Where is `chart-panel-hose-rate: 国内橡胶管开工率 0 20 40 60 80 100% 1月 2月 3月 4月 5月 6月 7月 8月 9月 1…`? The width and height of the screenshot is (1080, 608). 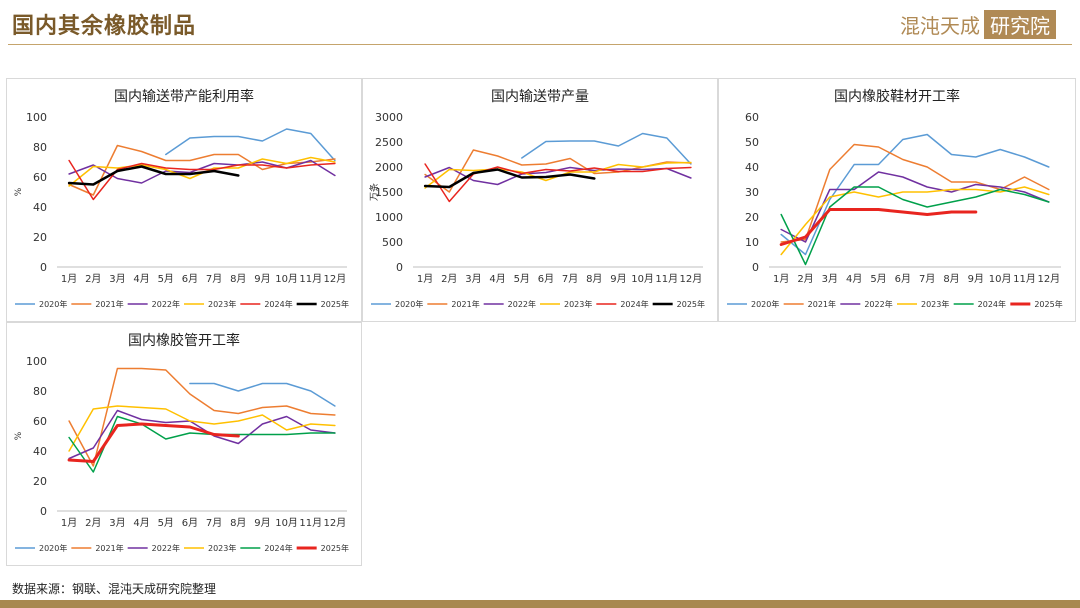
chart-panel-hose-rate: 国内橡胶管开工率 0 20 40 60 80 100% 1月 2月 3月 4月 5月 6月 7月 8月 9月 1… is located at coordinates (184, 444).